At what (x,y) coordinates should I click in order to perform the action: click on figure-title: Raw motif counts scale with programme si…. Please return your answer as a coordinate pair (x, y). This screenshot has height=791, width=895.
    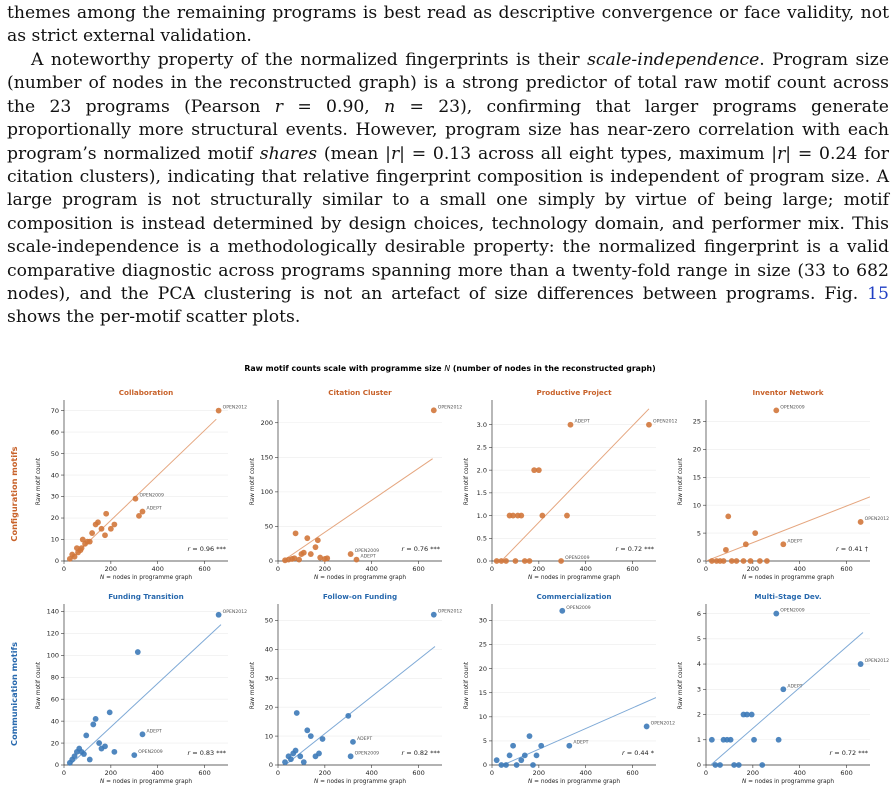
    Looking at the image, I should click on (449, 368).